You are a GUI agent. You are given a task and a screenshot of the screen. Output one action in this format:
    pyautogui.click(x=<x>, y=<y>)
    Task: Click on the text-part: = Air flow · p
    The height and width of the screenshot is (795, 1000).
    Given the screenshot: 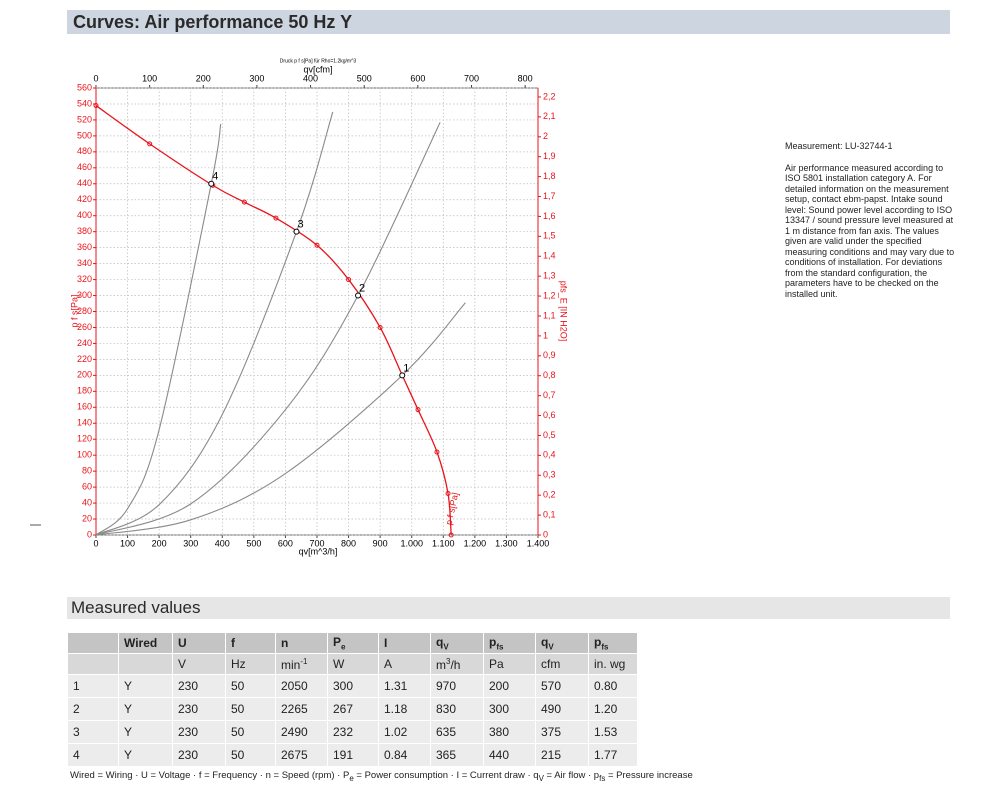 What is the action you would take?
    pyautogui.click(x=571, y=775)
    